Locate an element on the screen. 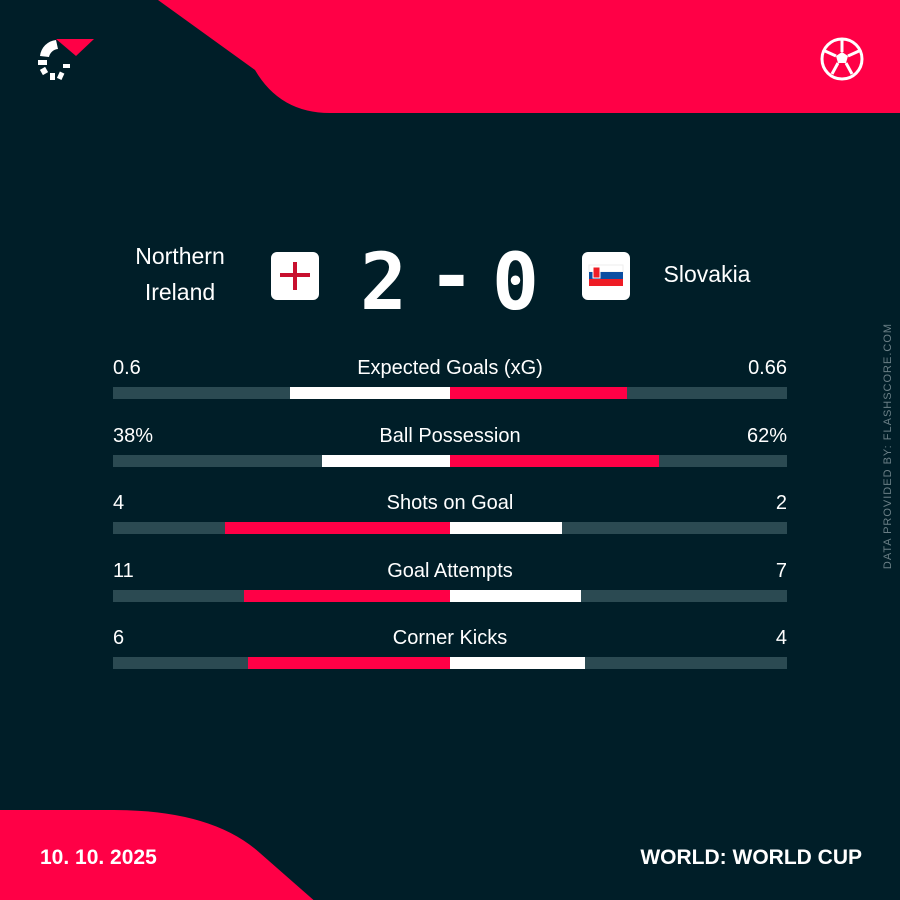  stat-name: Expected Goals (xG) is located at coordinates (450, 368).